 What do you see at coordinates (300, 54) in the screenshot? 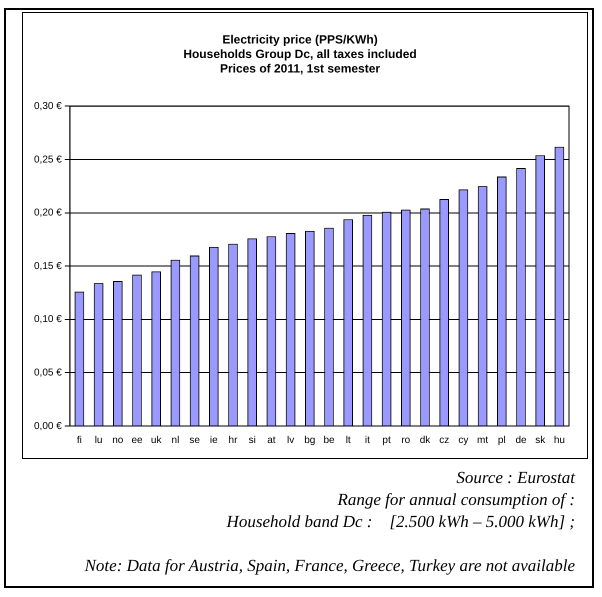
I see `chart-title: Electricity price (PPS/KWh) Households Group Dc, all taxes included Prices of 2011, 1st semester` at bounding box center [300, 54].